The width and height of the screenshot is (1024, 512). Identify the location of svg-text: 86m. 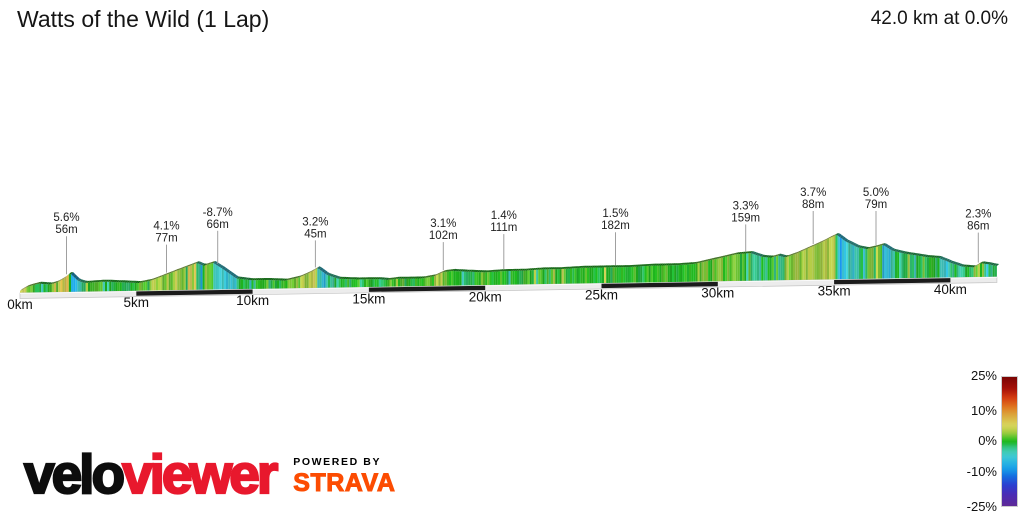
(978, 227).